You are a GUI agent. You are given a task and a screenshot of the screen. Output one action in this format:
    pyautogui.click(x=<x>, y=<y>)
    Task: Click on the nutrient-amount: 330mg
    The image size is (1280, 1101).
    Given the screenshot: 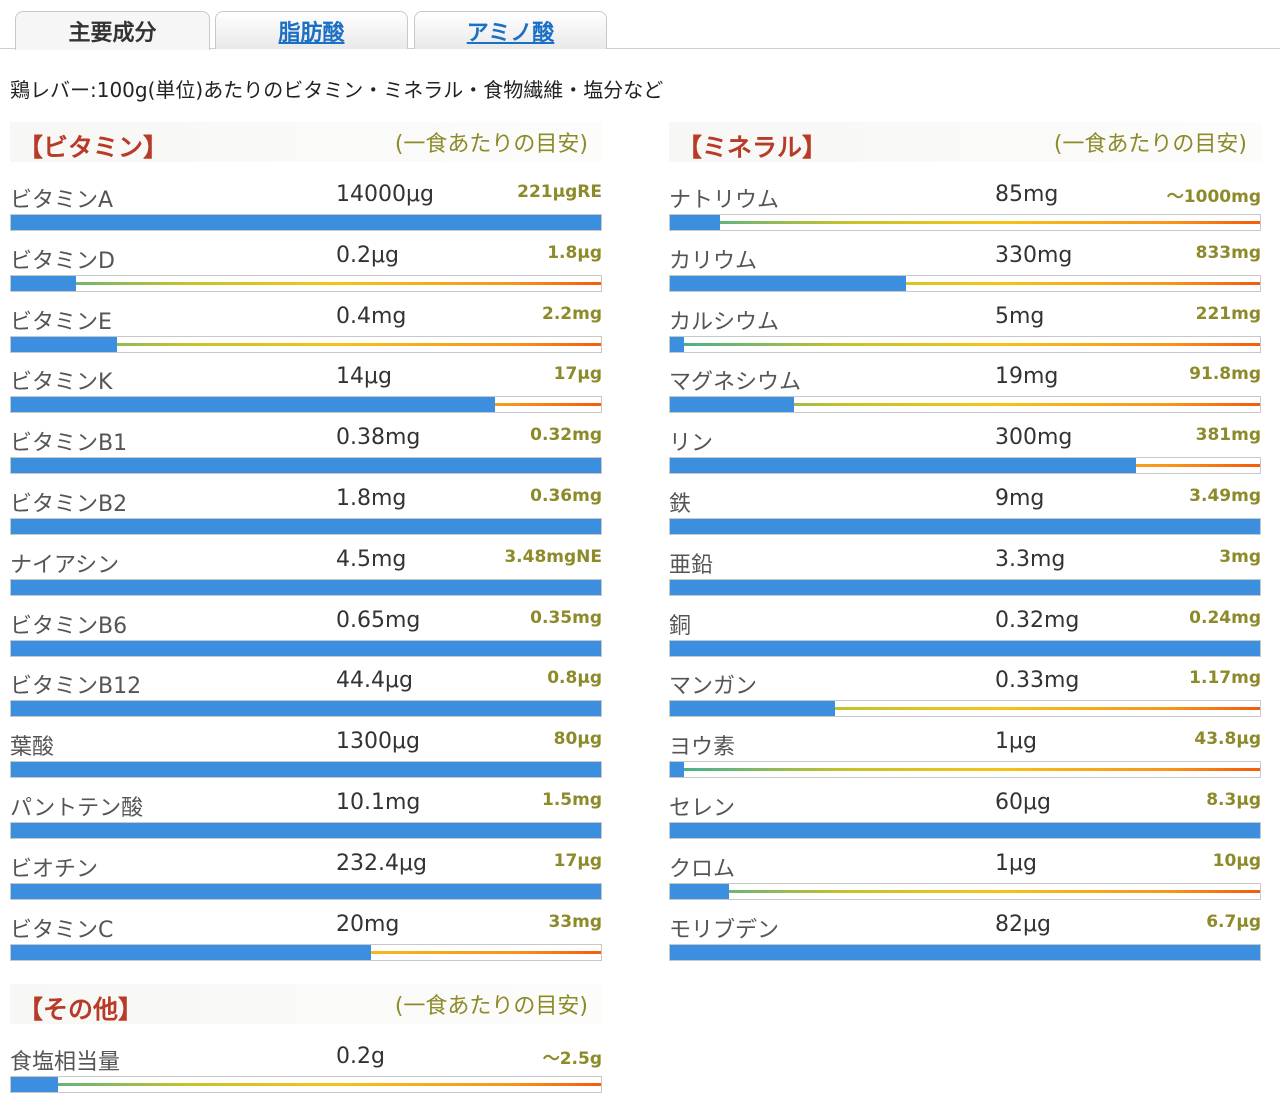 What is the action you would take?
    pyautogui.click(x=1034, y=255)
    